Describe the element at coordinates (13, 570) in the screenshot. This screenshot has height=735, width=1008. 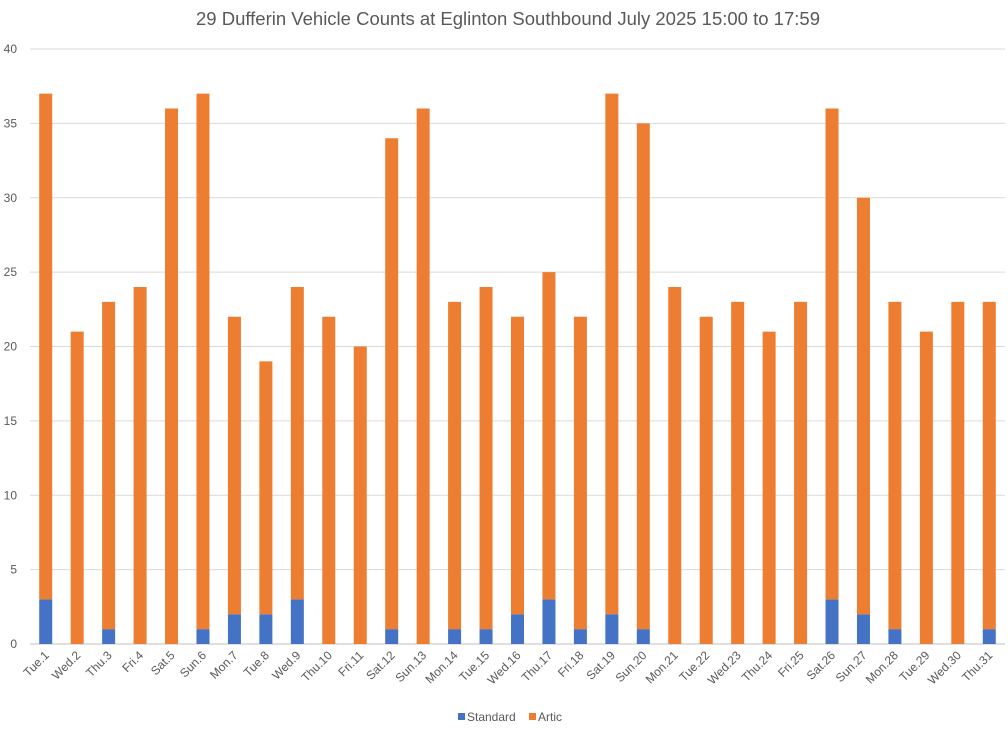
I see `y-tick-label: 5` at that location.